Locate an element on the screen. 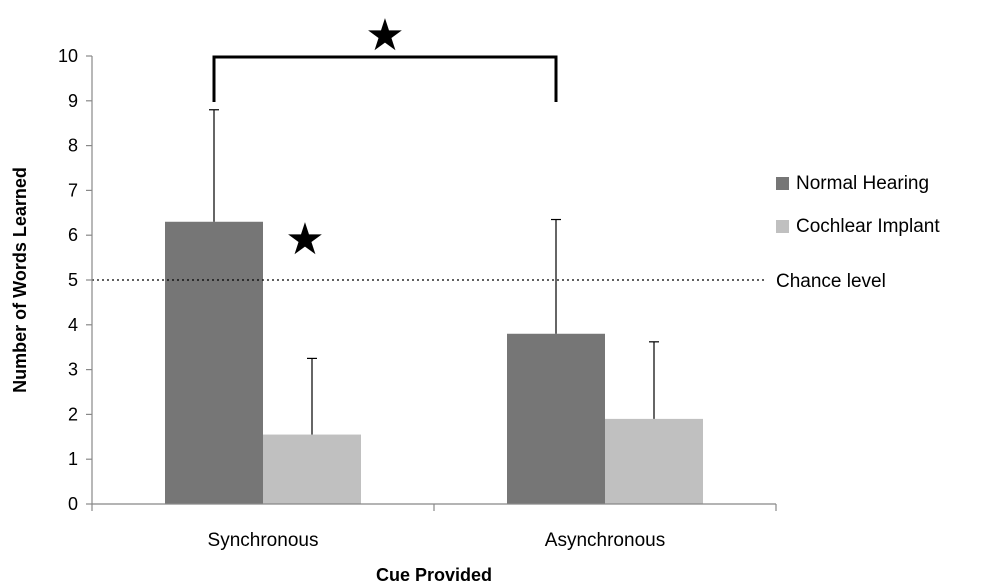 This screenshot has height=585, width=981. y-axis-ticks: 0 1 2 3 4 5 6 7 8 9 10 is located at coordinates (75, 280).